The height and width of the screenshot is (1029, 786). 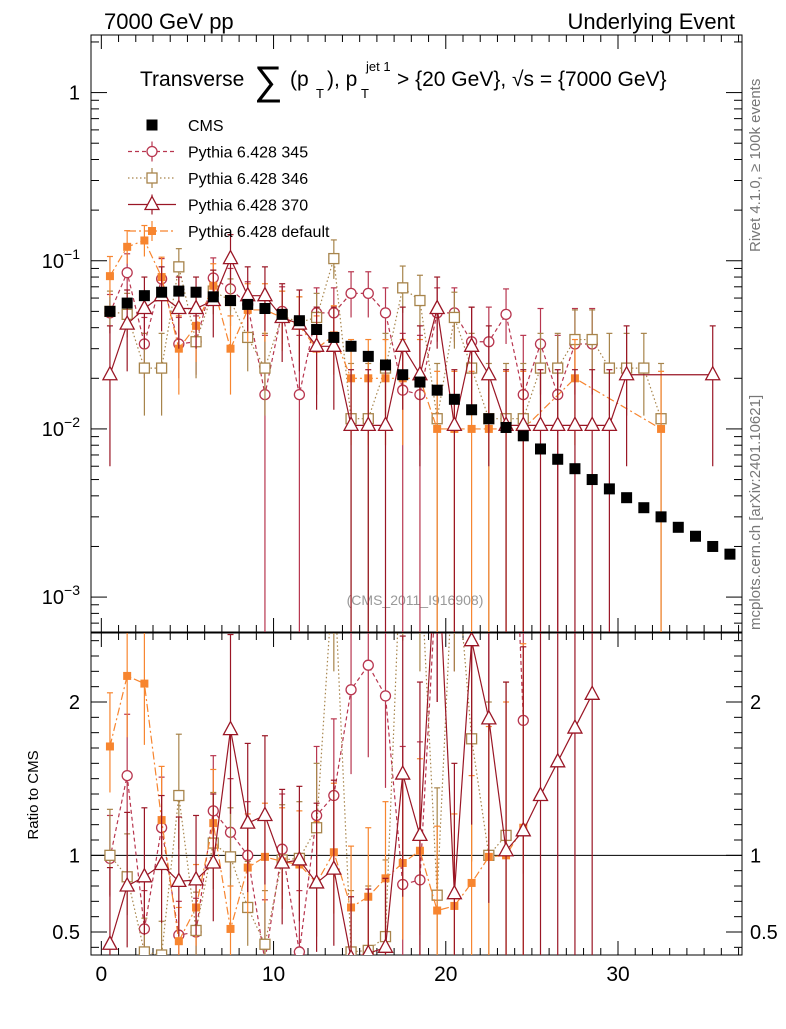 I want to click on ratio-point-p345, so click(x=127, y=775).